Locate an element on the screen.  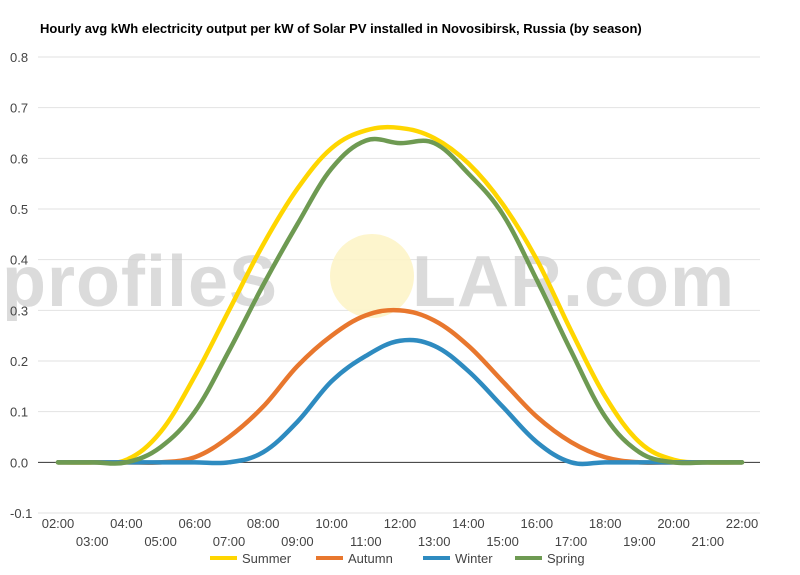
y-axis: 0.8 0.7 0.6 0.5 0.4 0.3 0.2 0.1 0.0 -0.1 is located at coordinates (21, 285).